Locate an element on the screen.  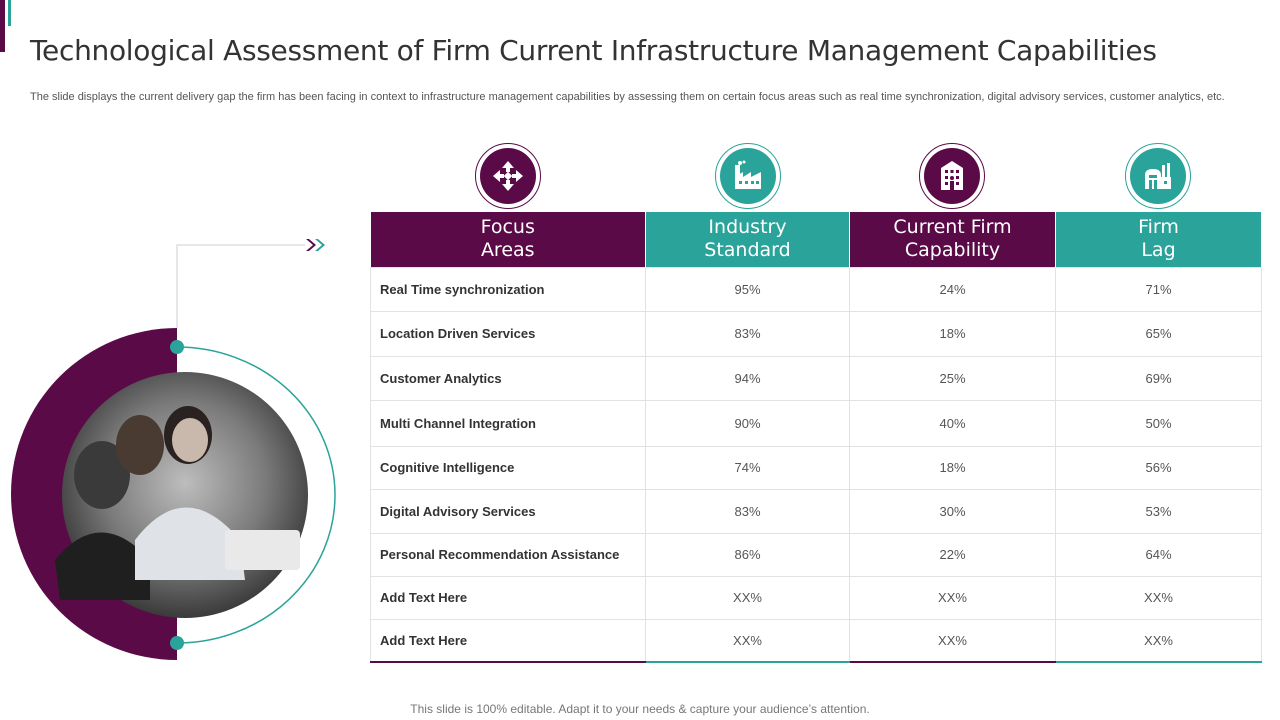
industry-standard-cell: 90% is located at coordinates (747, 423).